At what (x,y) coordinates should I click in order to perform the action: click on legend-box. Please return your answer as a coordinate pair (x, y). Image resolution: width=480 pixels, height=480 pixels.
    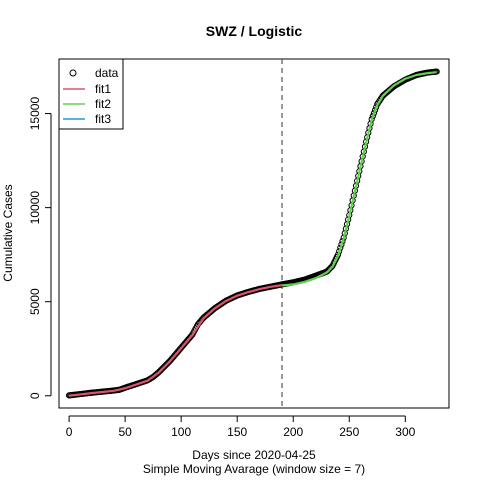
    Looking at the image, I should click on (91, 94).